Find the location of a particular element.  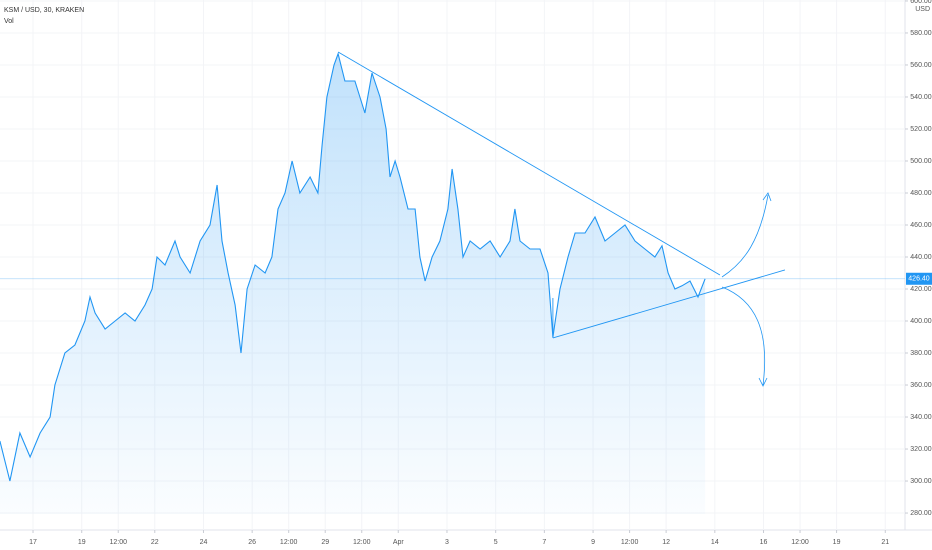

y-tick-label: 500.00 is located at coordinates (921, 161).